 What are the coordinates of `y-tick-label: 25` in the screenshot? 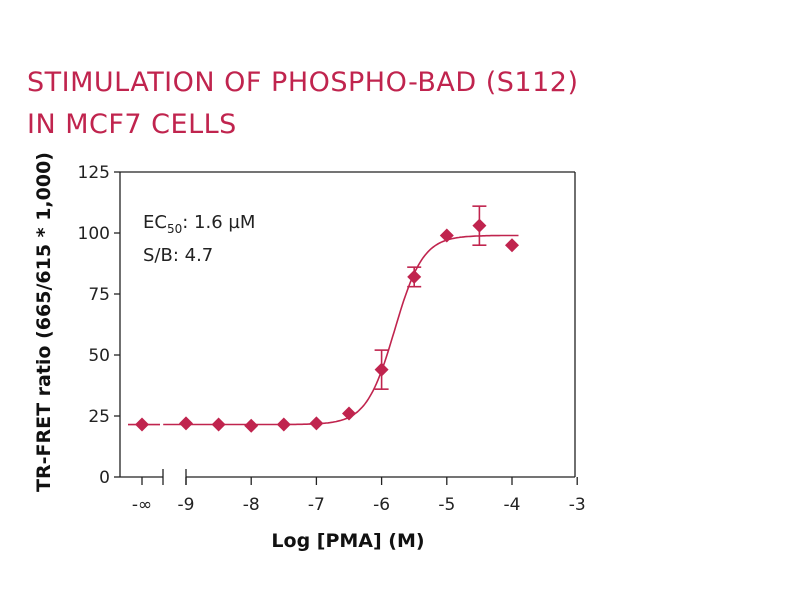 It's located at (99, 417).